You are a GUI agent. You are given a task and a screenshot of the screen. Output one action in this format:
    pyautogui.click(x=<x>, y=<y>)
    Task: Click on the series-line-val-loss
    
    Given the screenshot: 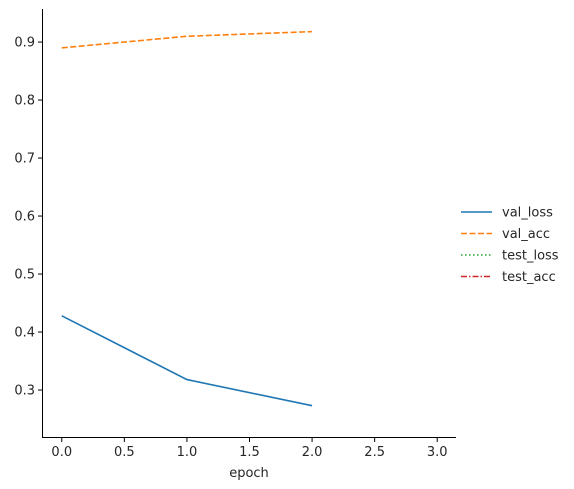 What is the action you would take?
    pyautogui.click(x=187, y=361)
    